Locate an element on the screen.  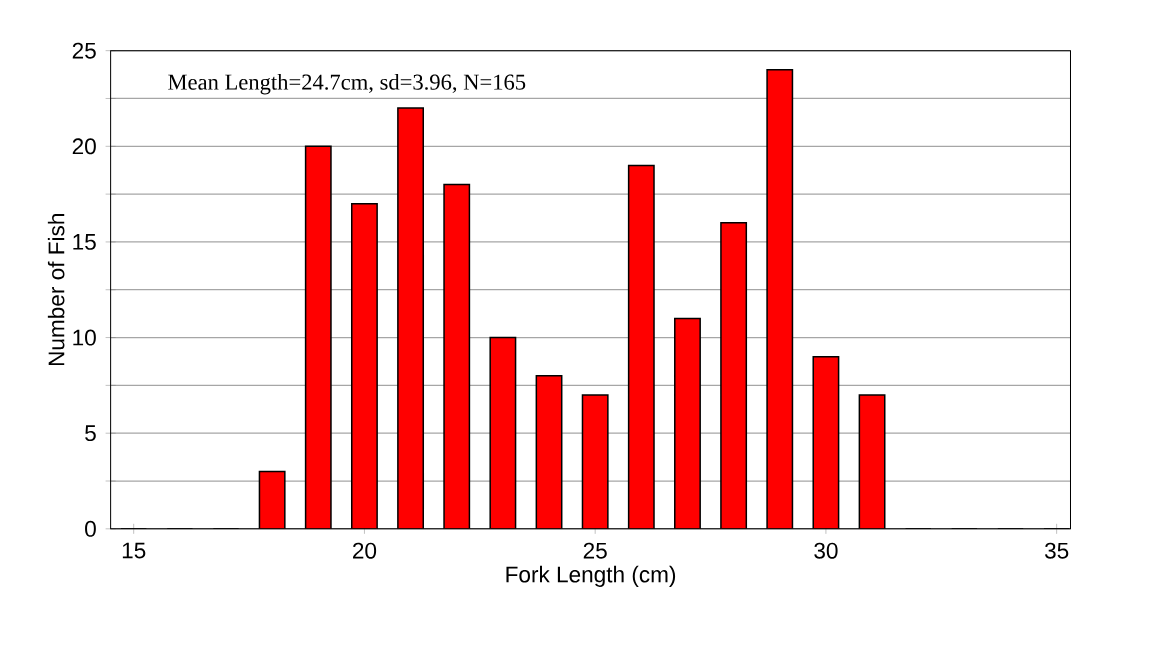
y-tick-label: 20 is located at coordinates (84, 146).